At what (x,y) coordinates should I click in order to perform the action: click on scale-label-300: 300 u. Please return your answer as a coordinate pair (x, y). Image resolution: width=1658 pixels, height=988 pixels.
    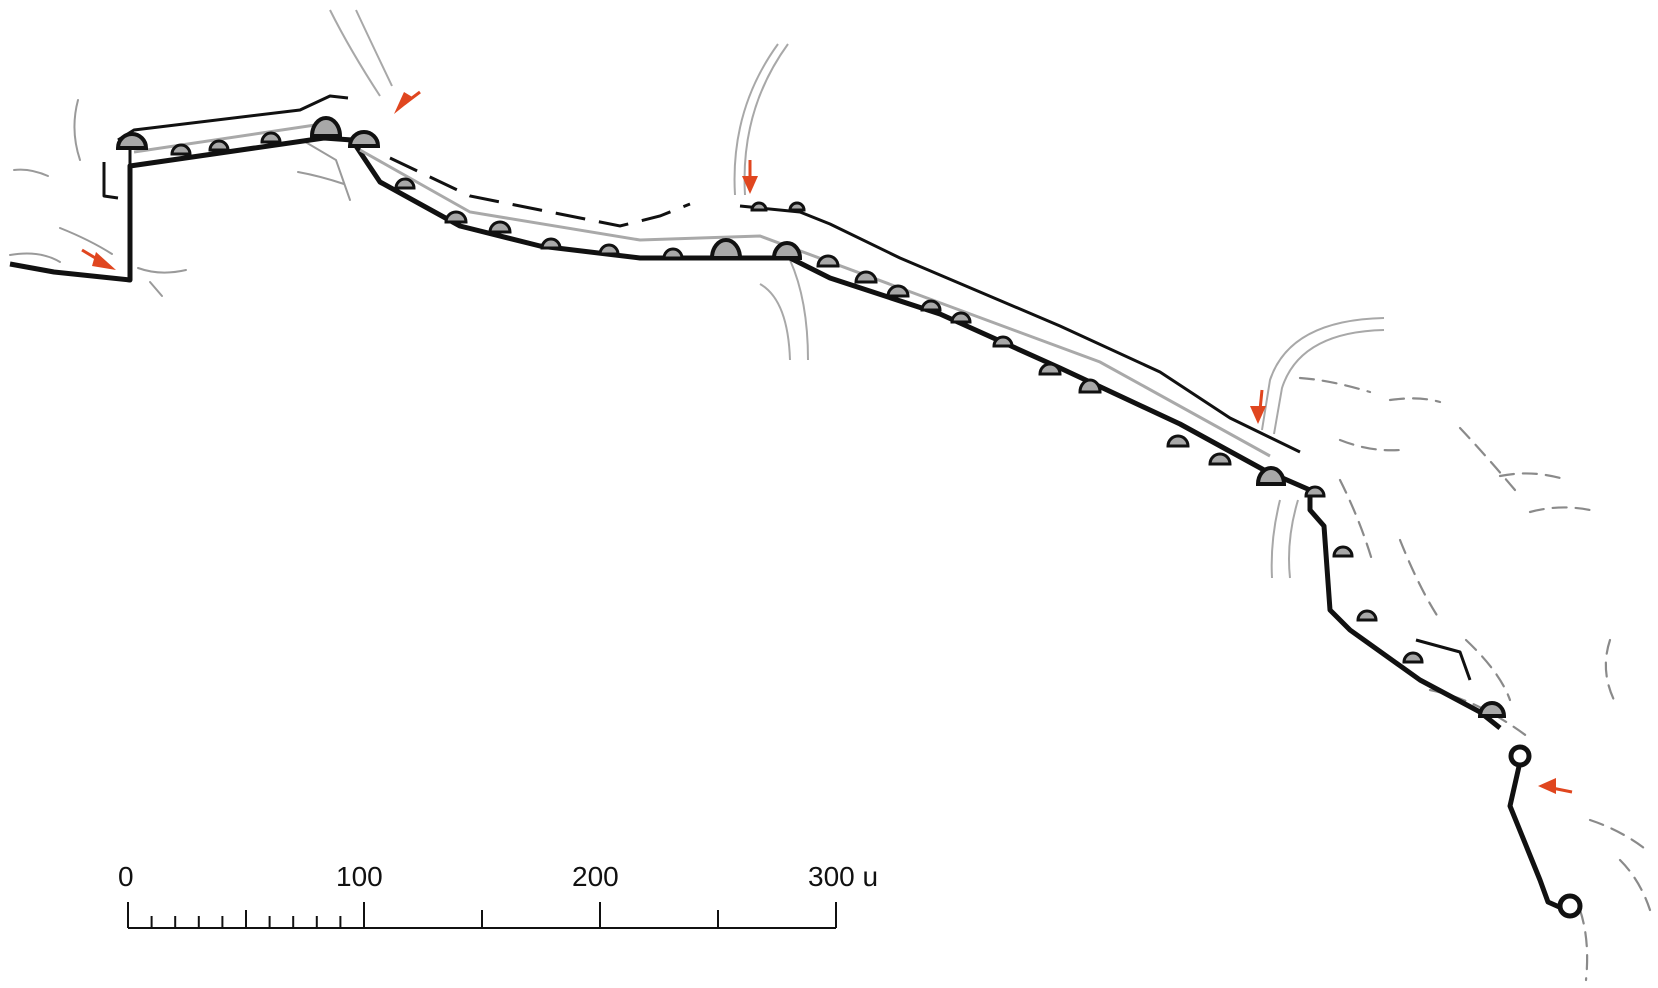
    Looking at the image, I should click on (843, 876).